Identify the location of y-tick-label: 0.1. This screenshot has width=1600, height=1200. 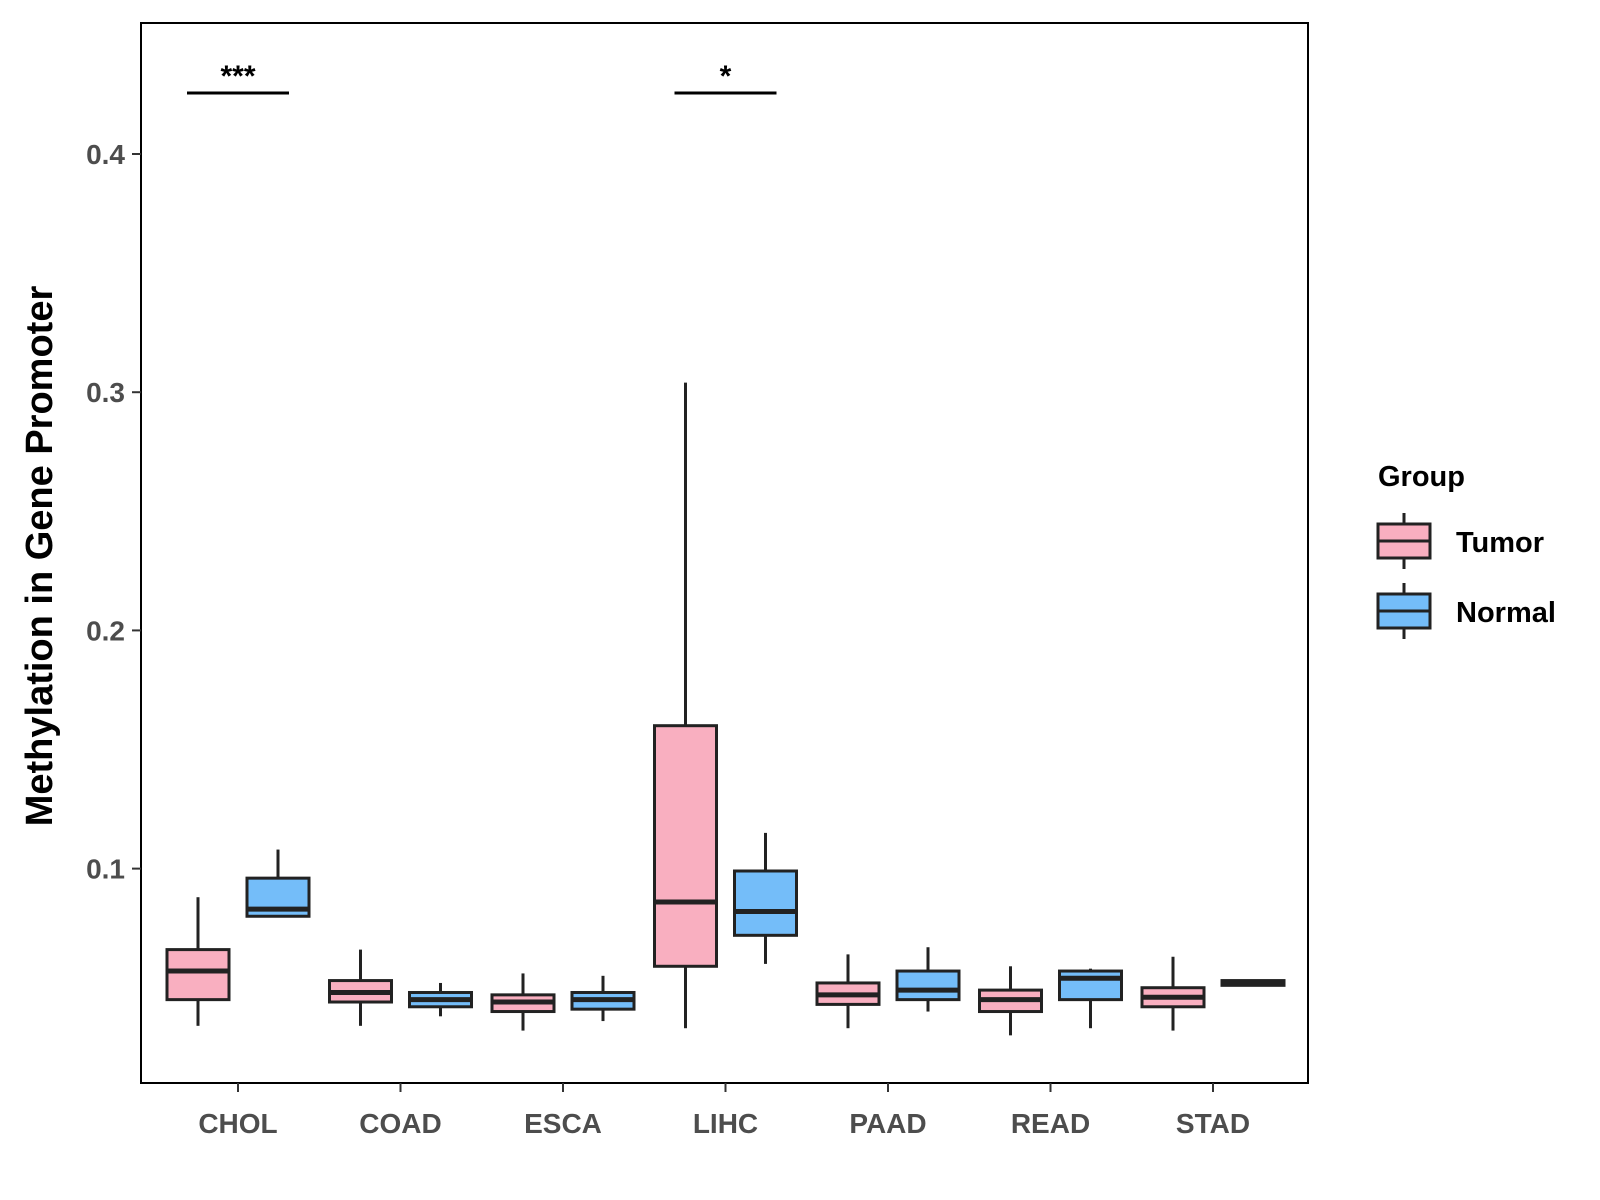
(105, 869).